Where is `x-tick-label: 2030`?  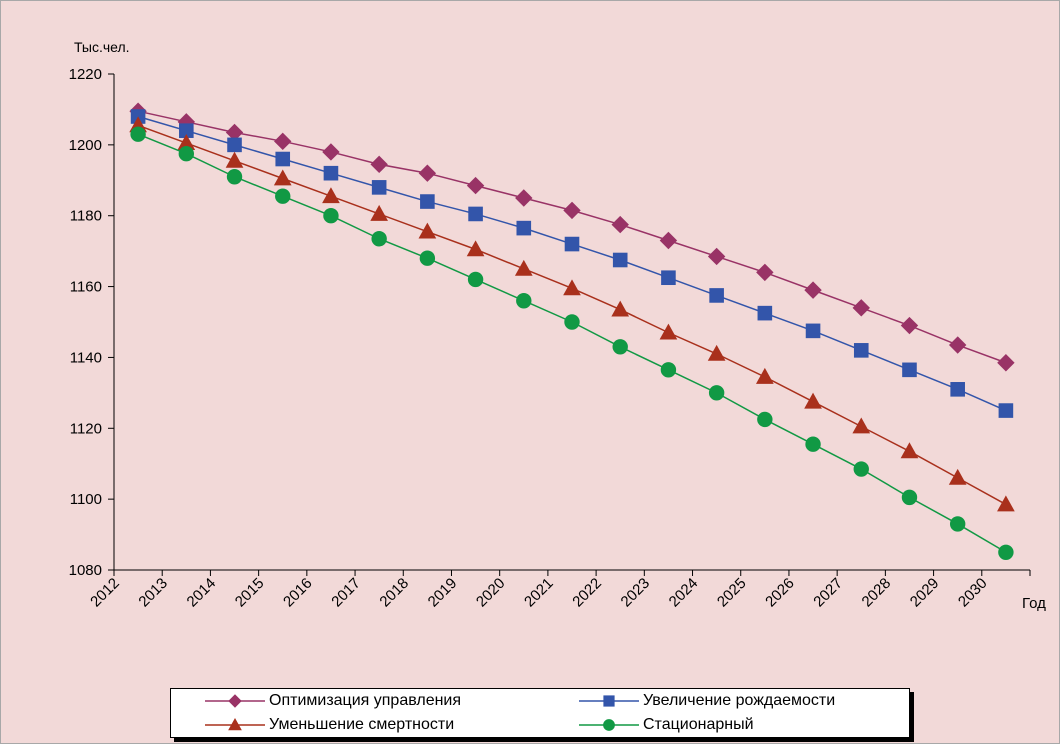
x-tick-label: 2030 is located at coordinates (973, 593).